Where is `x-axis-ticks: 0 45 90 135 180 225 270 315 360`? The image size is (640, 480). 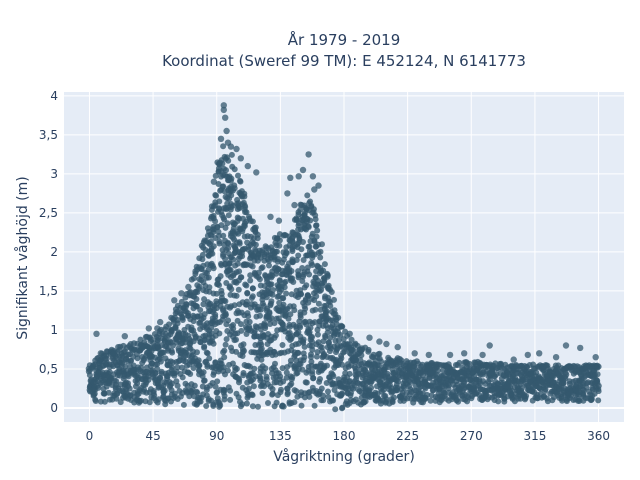 x-axis-ticks: 0 45 90 135 180 225 270 315 360 is located at coordinates (348, 436).